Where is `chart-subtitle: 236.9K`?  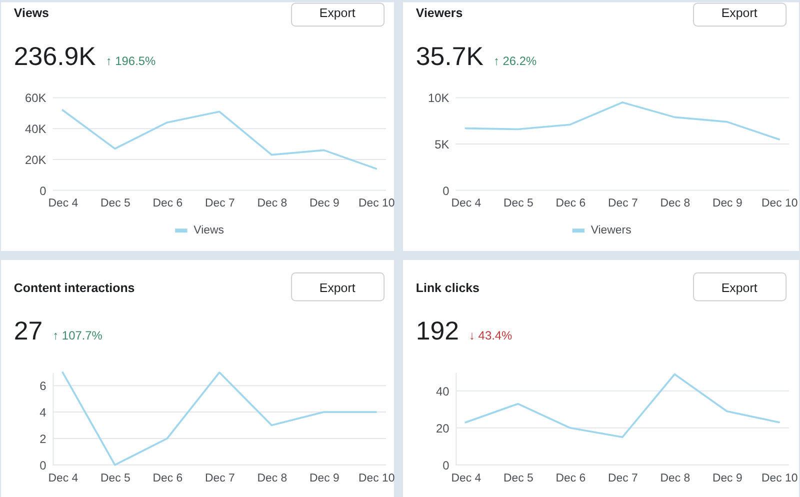 chart-subtitle: 236.9K is located at coordinates (55, 56).